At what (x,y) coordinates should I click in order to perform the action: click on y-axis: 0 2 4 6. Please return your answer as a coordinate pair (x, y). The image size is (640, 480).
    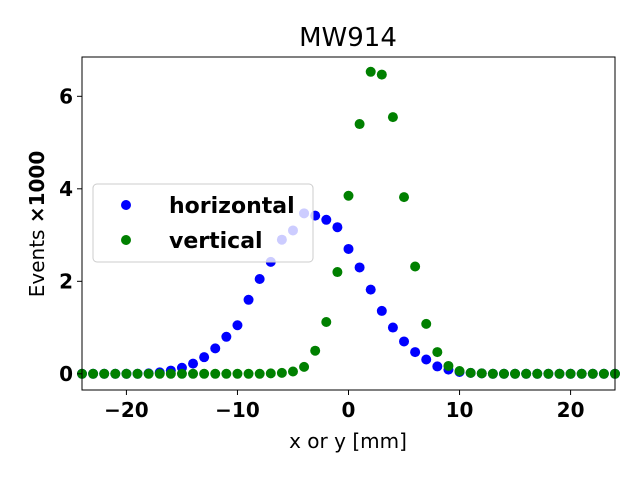
    Looking at the image, I should click on (70, 235).